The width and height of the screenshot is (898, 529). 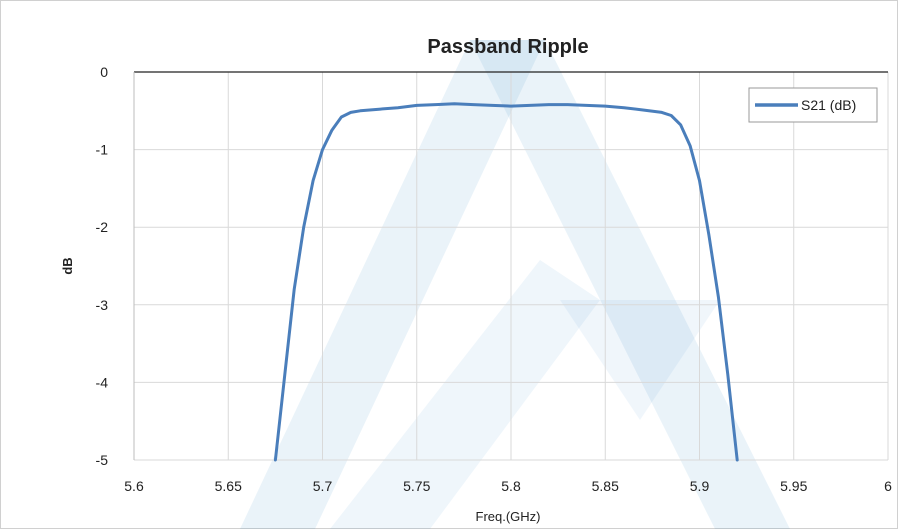 I want to click on x-tick-label: 5.7, so click(x=323, y=486).